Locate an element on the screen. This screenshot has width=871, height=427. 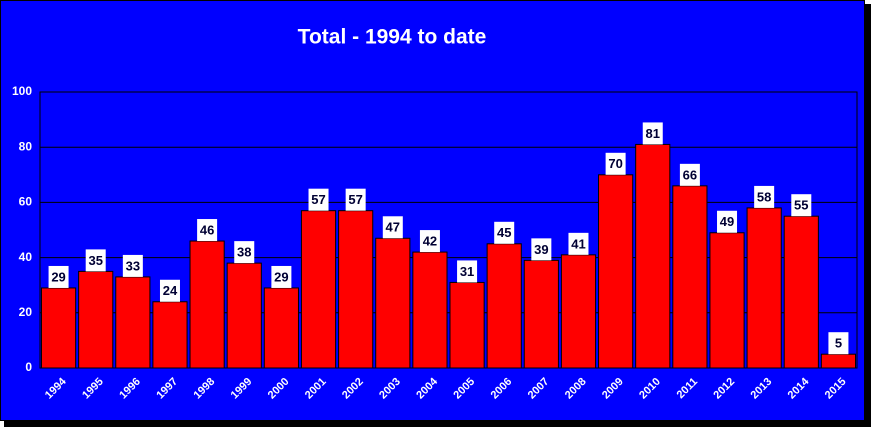
value-label: 42 is located at coordinates (430, 241).